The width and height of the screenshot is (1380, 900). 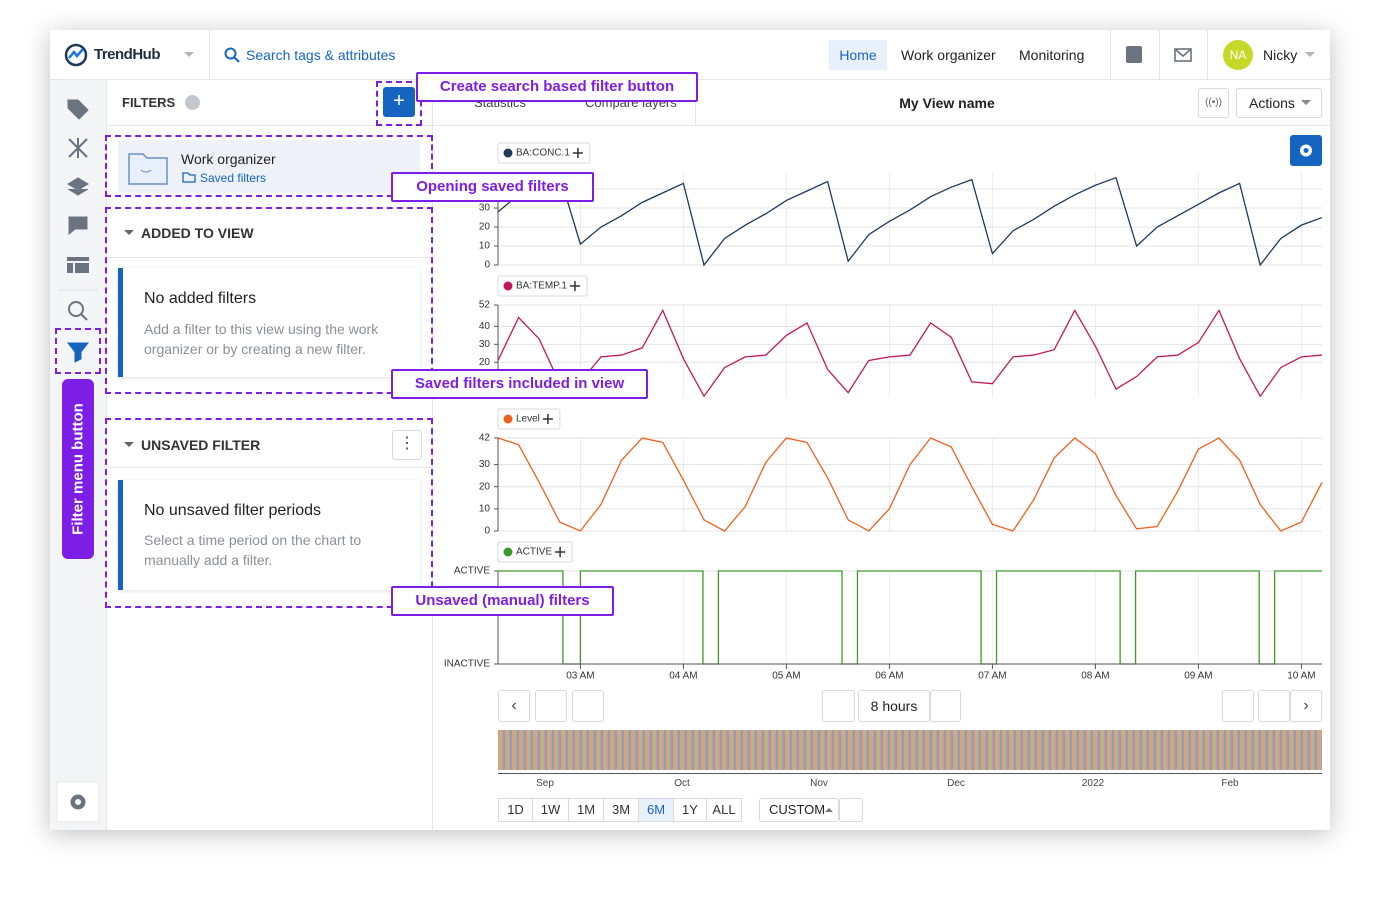 What do you see at coordinates (838, 706) in the screenshot?
I see `chart-mode-button` at bounding box center [838, 706].